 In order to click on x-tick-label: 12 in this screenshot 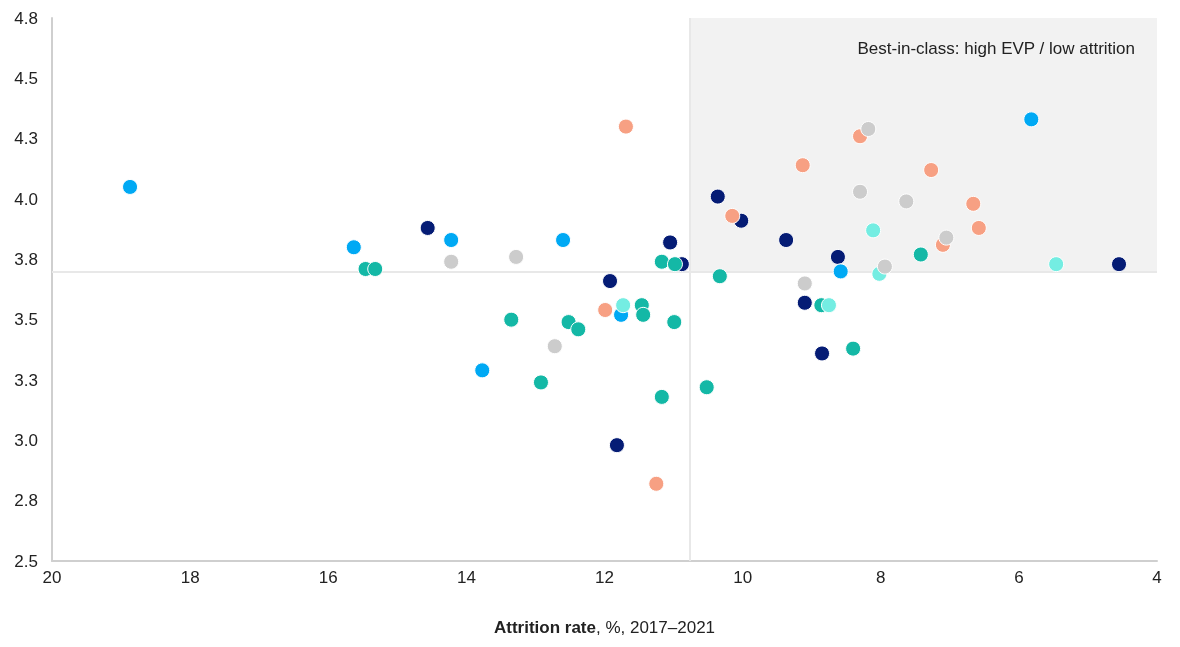, I will do `click(604, 577)`.